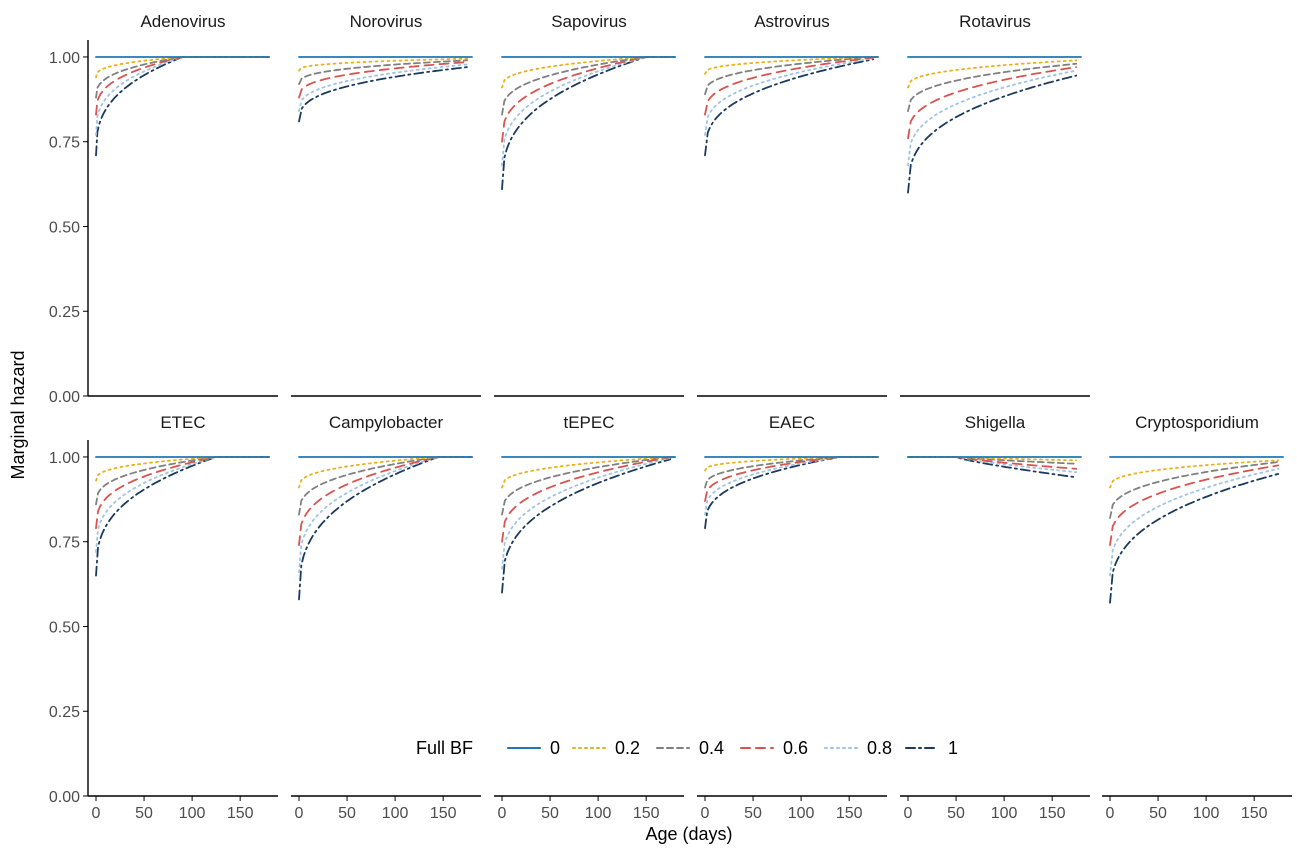 This screenshot has height=853, width=1297. What do you see at coordinates (1197, 617) in the screenshot?
I see `panel-cryptosporidium: Cryptosporidium 0 50 100 150` at bounding box center [1197, 617].